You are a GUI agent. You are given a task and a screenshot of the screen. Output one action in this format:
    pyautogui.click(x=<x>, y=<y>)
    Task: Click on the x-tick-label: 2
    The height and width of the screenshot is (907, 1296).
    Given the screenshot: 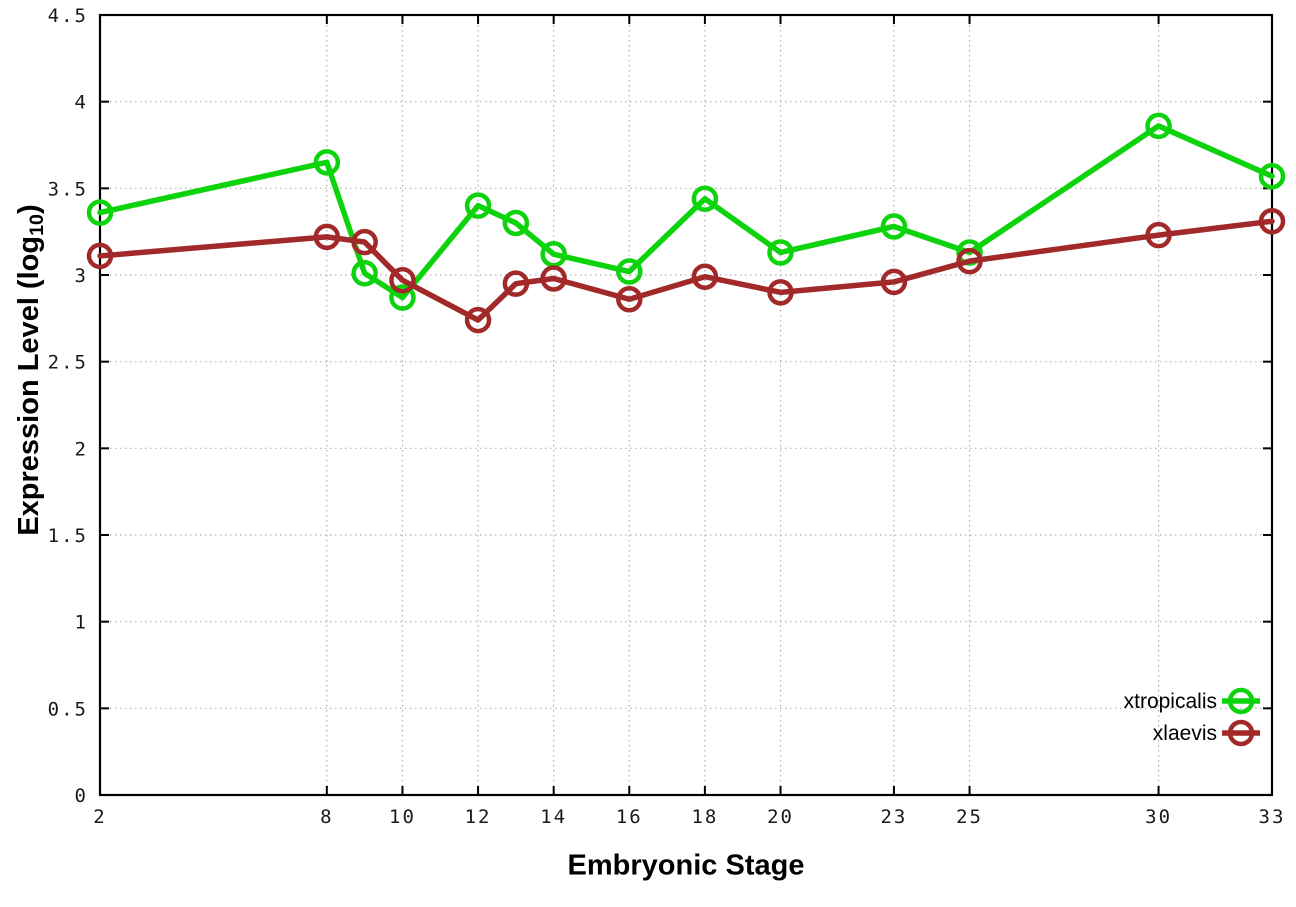 What is the action you would take?
    pyautogui.click(x=99, y=817)
    